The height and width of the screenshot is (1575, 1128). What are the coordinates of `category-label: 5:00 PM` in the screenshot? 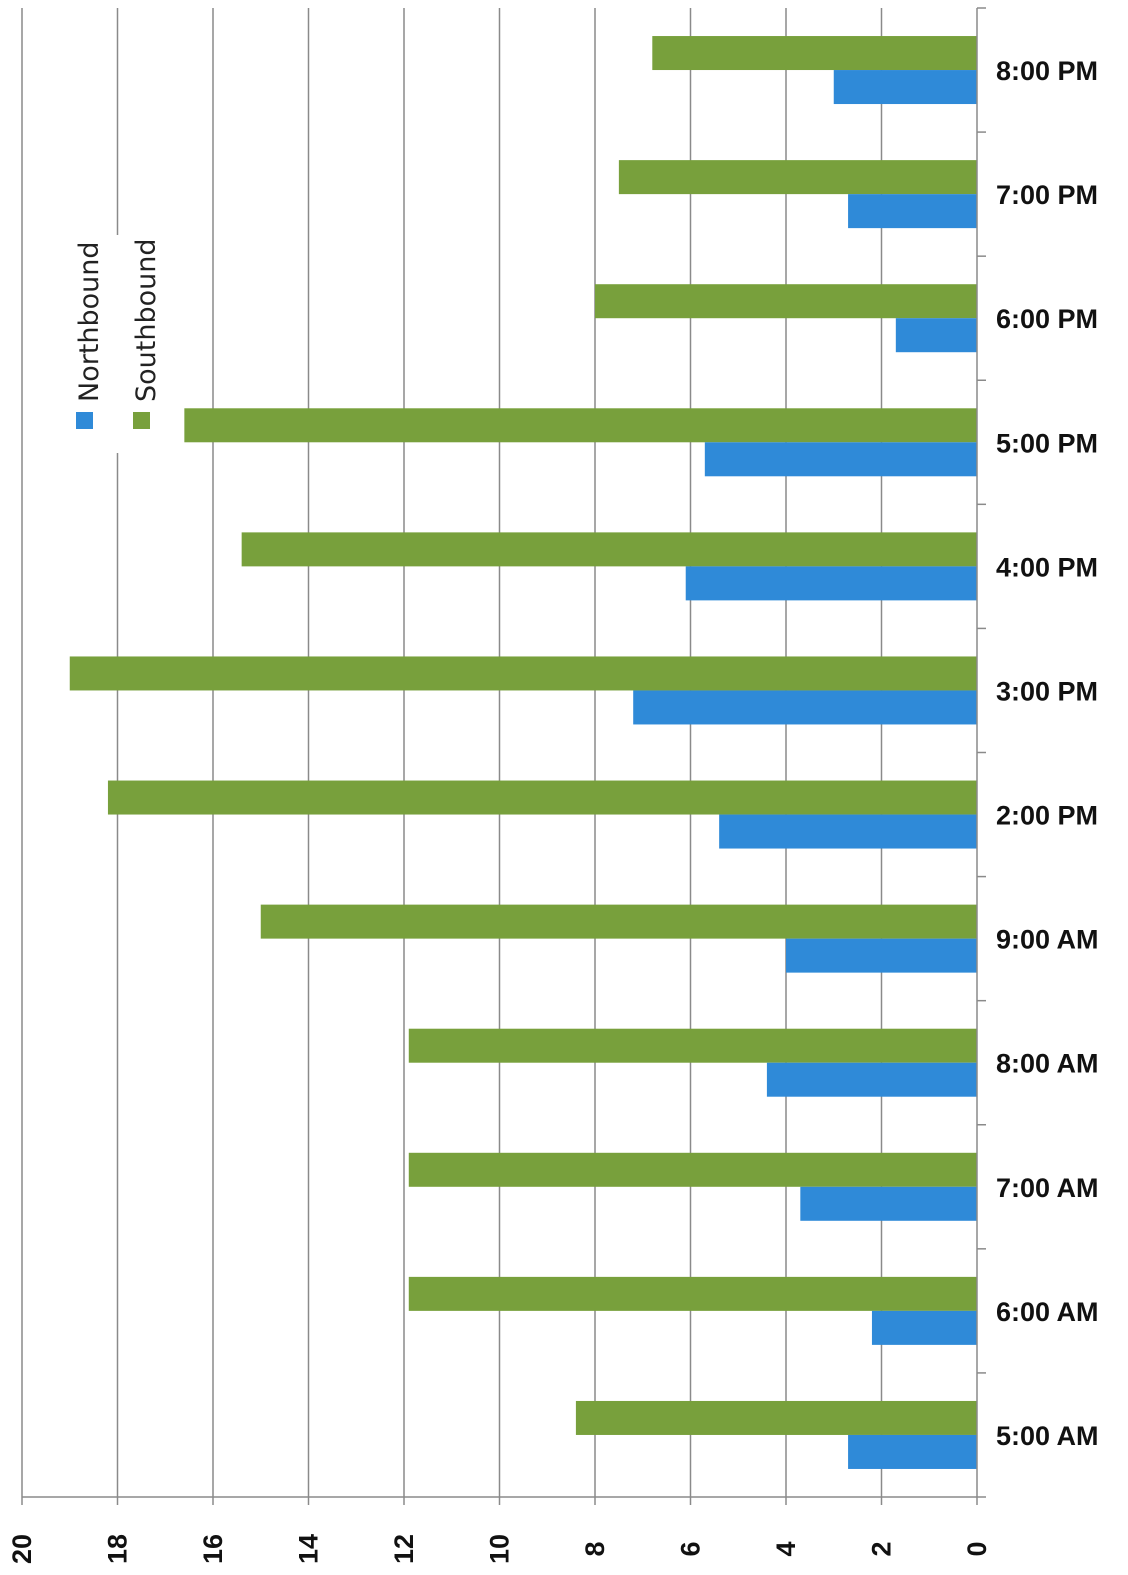 It's located at (1047, 443).